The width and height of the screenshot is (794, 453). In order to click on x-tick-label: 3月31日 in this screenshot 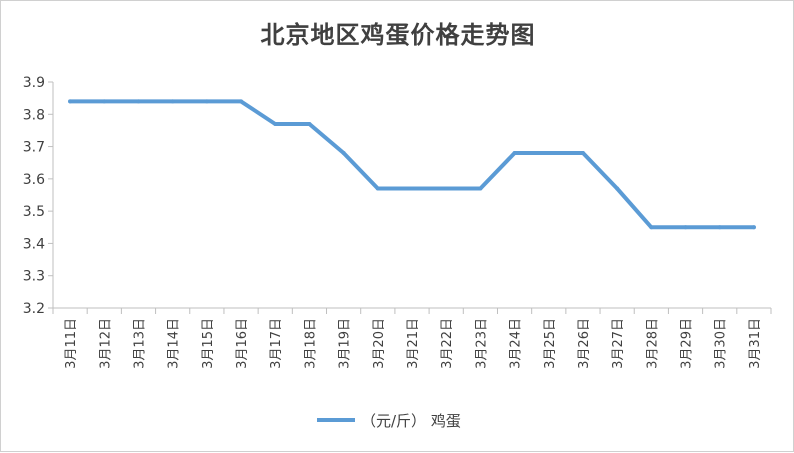, I will do `click(755, 343)`.